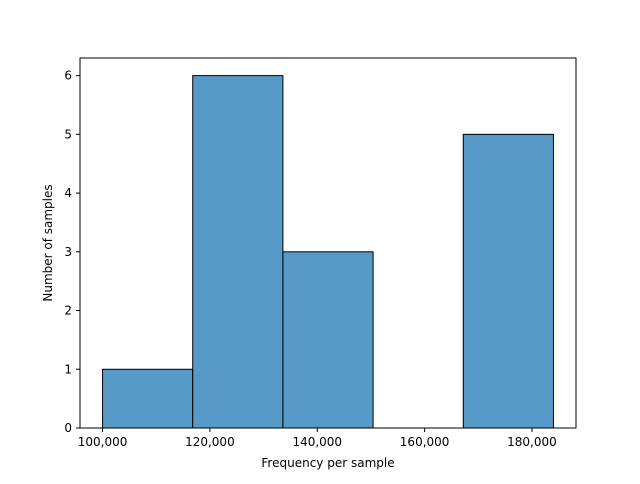 This screenshot has width=640, height=484. Describe the element at coordinates (68, 134) in the screenshot. I see `y-tick-label: 5` at that location.